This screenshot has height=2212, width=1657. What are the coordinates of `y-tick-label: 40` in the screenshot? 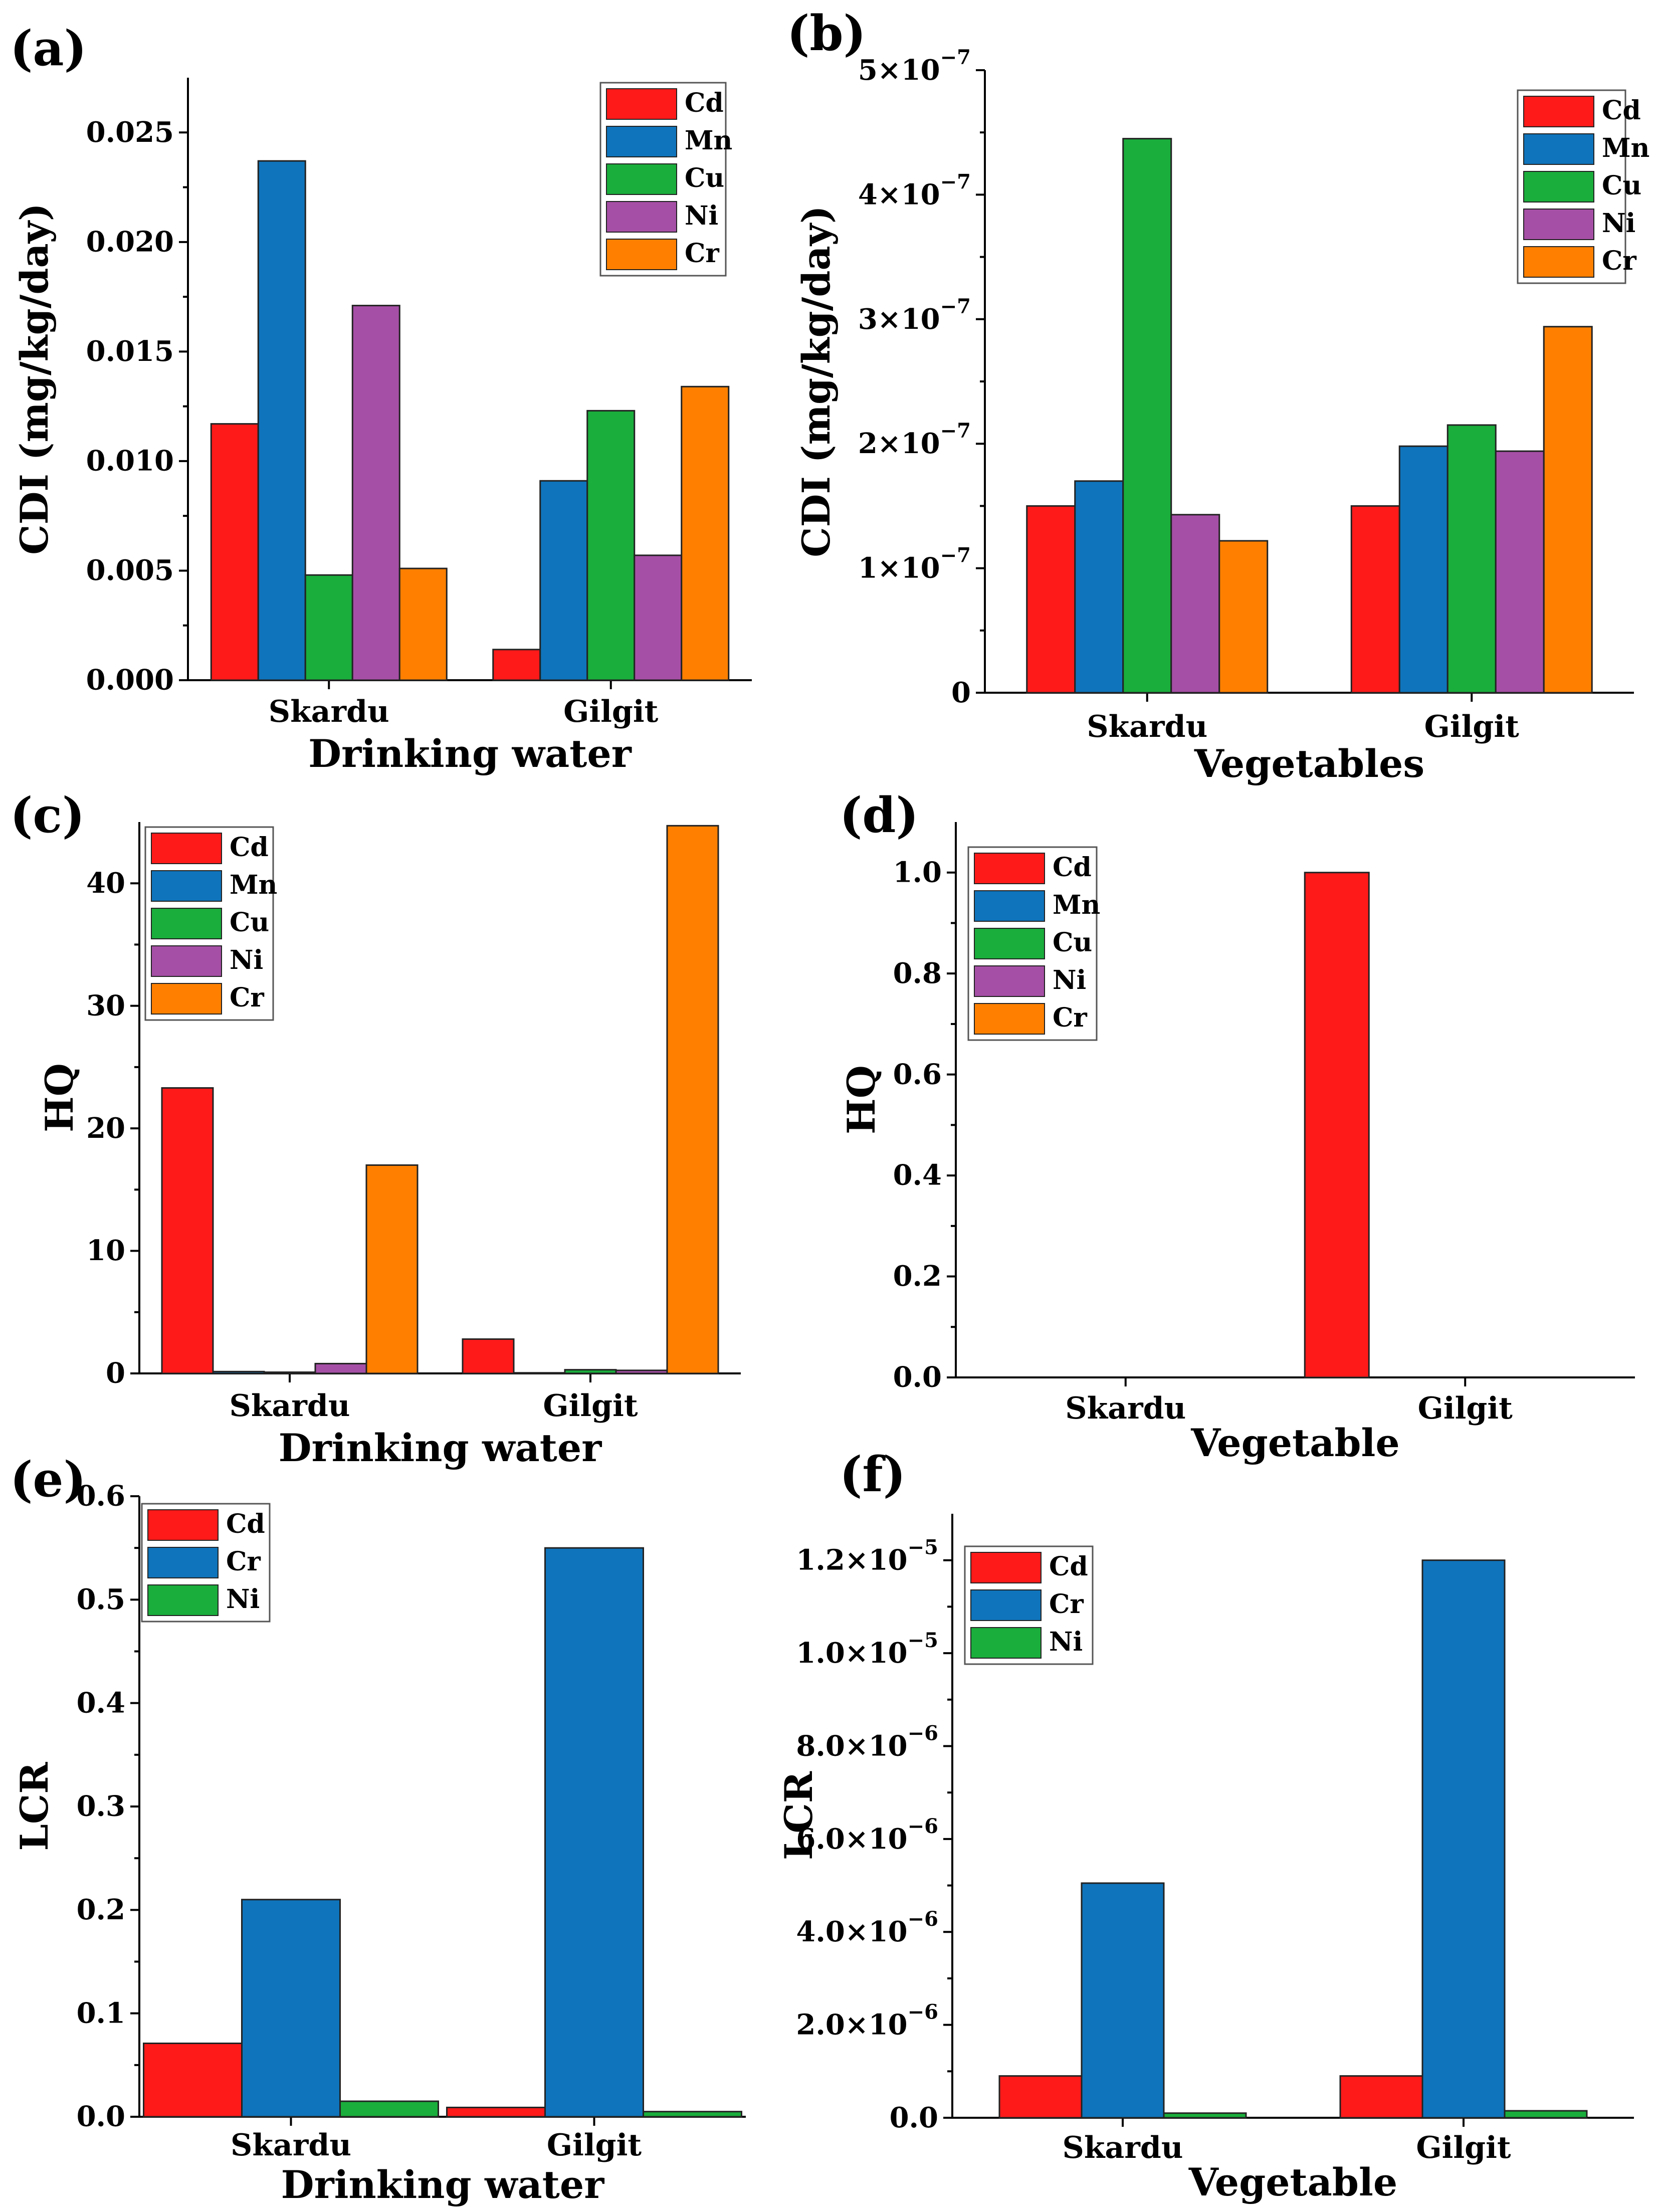 It's located at (105, 883).